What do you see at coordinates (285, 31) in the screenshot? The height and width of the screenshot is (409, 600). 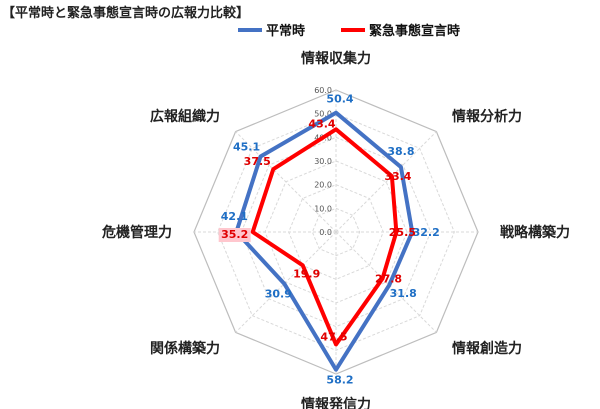 I see `legend-label-normal: 平常時` at bounding box center [285, 31].